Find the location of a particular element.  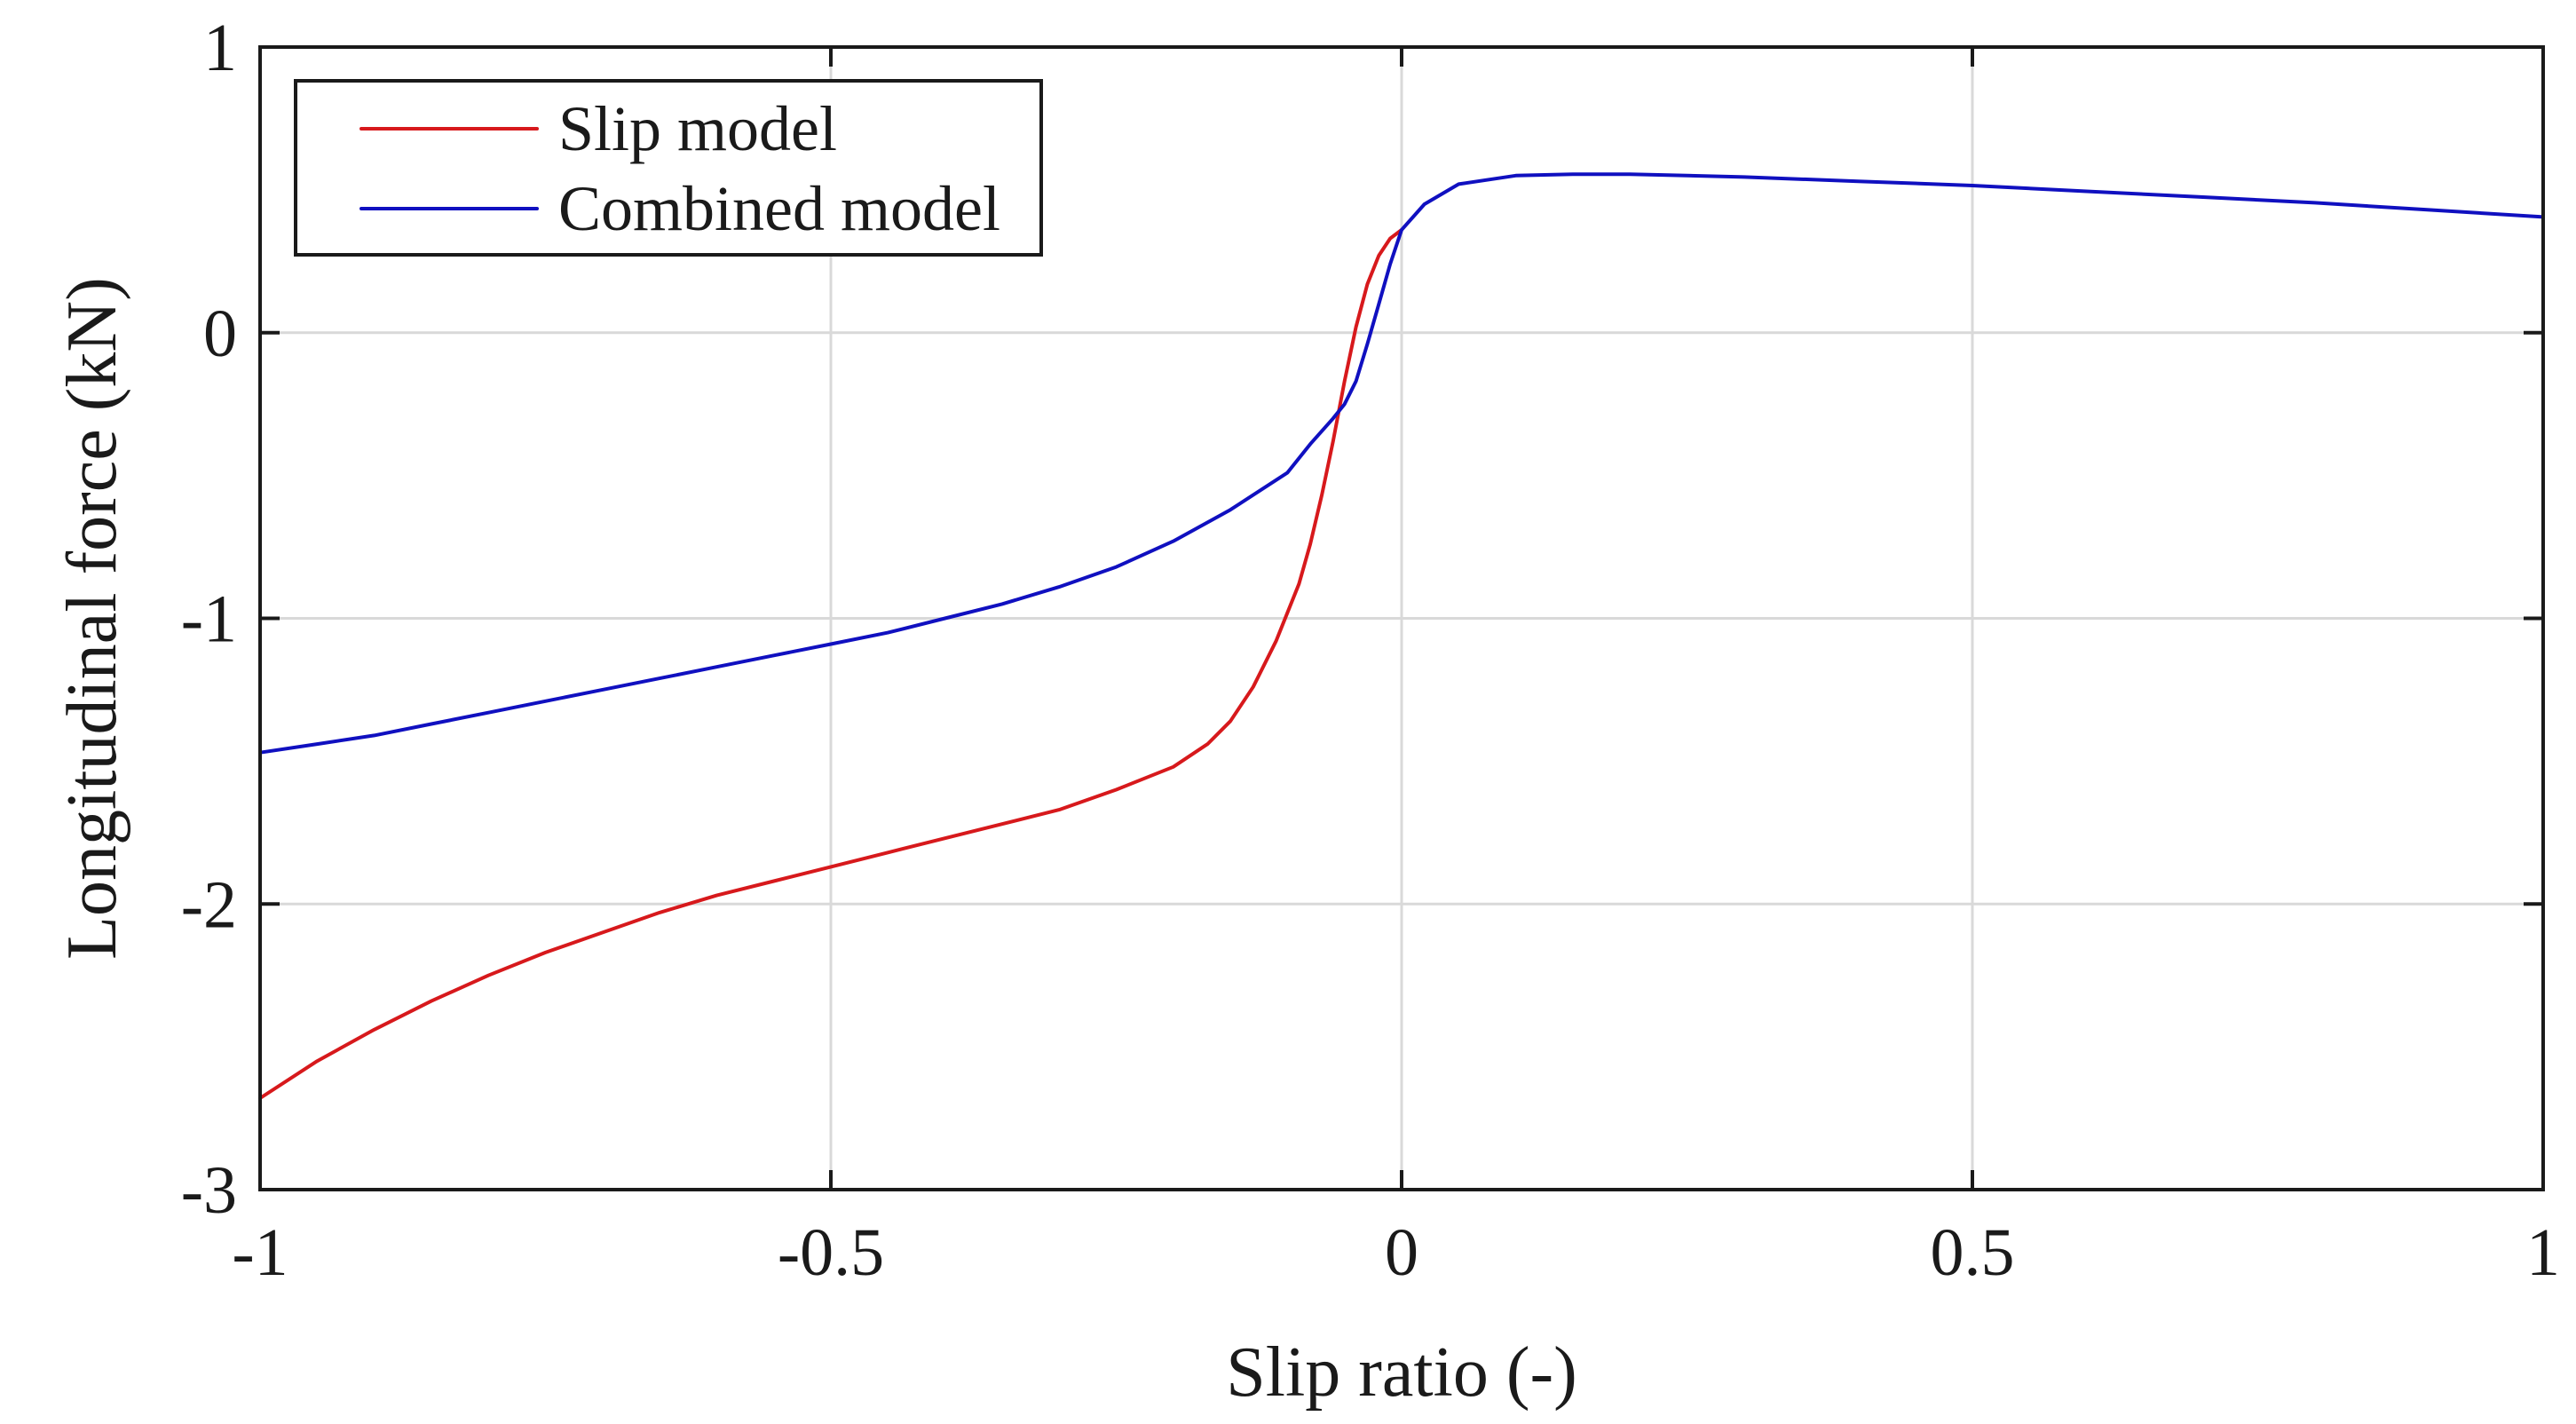

y-axis-tick-labels: -3 -2 -1 0 1 is located at coordinates (209, 619).